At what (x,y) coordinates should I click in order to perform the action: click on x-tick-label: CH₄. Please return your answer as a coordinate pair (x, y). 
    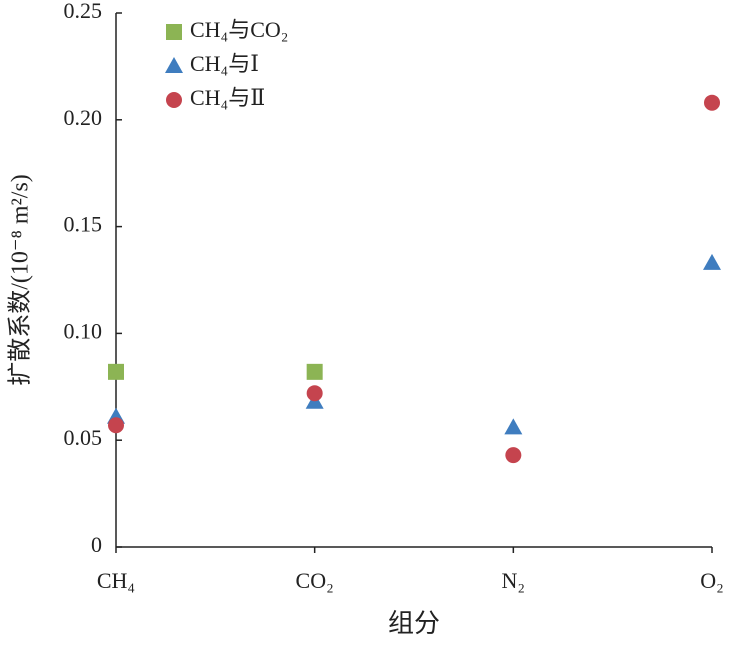
    Looking at the image, I should click on (116, 580).